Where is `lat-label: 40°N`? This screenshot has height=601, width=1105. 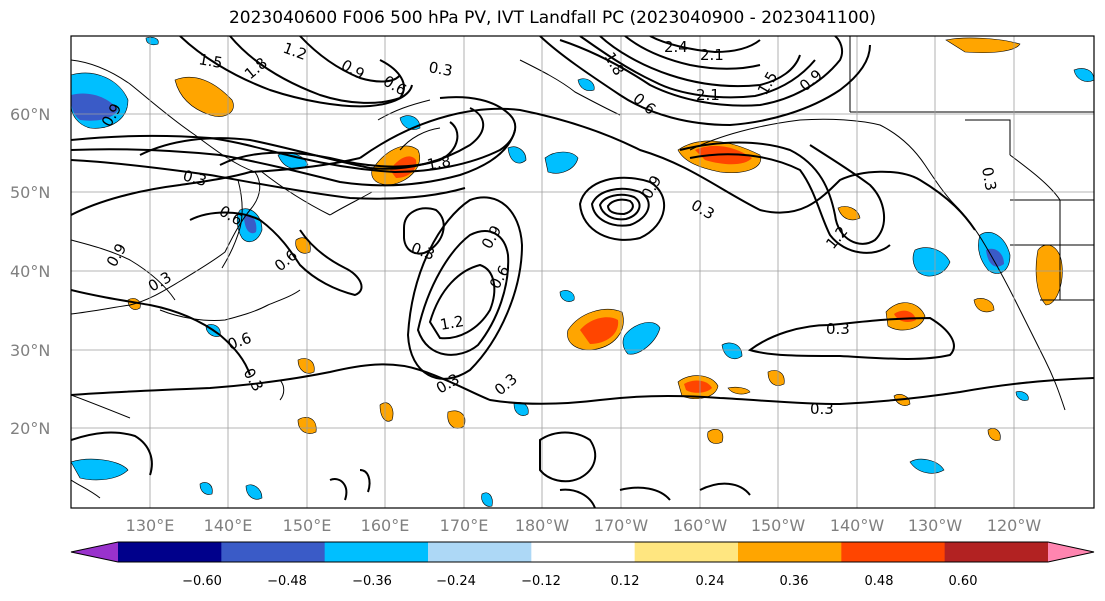 lat-label: 40°N is located at coordinates (30, 271).